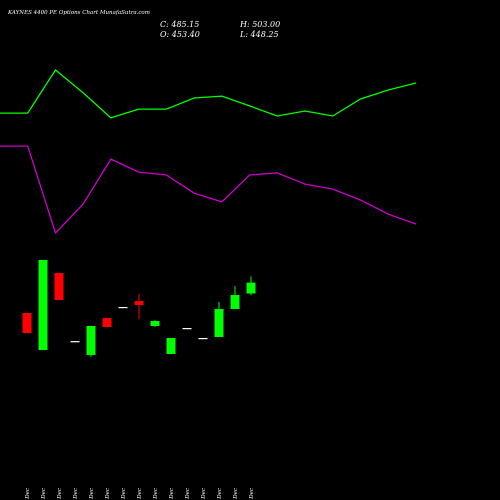 This screenshot has height=500, width=500. What do you see at coordinates (252, 494) in the screenshot?
I see `x-tick-label: 30 Dec` at bounding box center [252, 494].